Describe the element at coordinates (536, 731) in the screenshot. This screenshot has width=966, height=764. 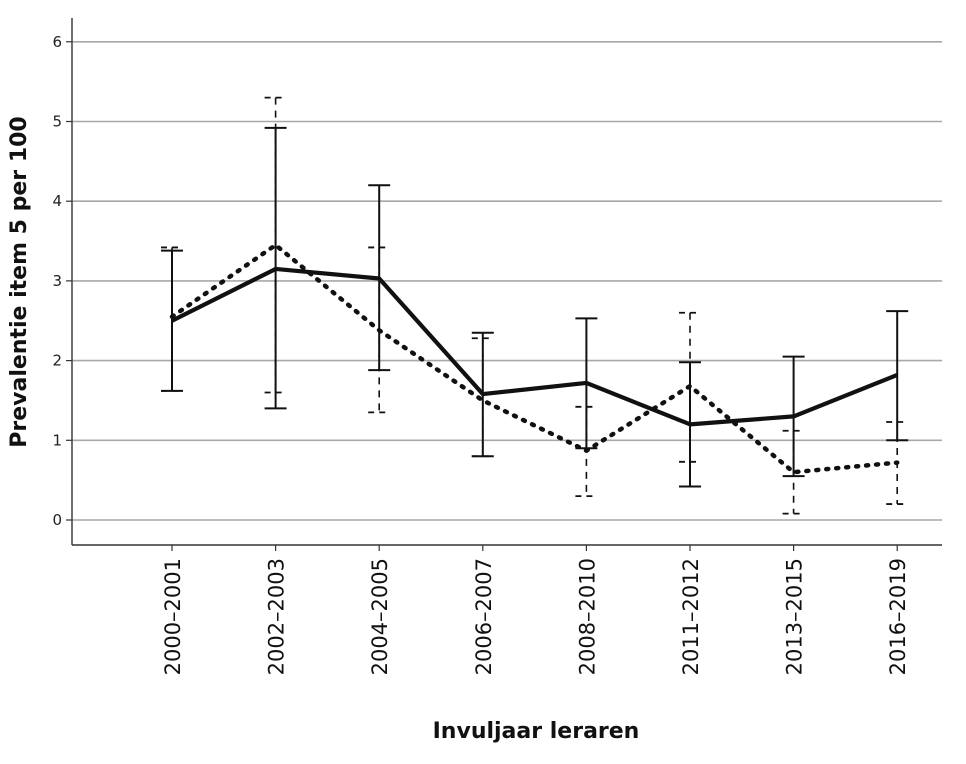
I see `x-axis-label: Invuljaar leraren` at that location.